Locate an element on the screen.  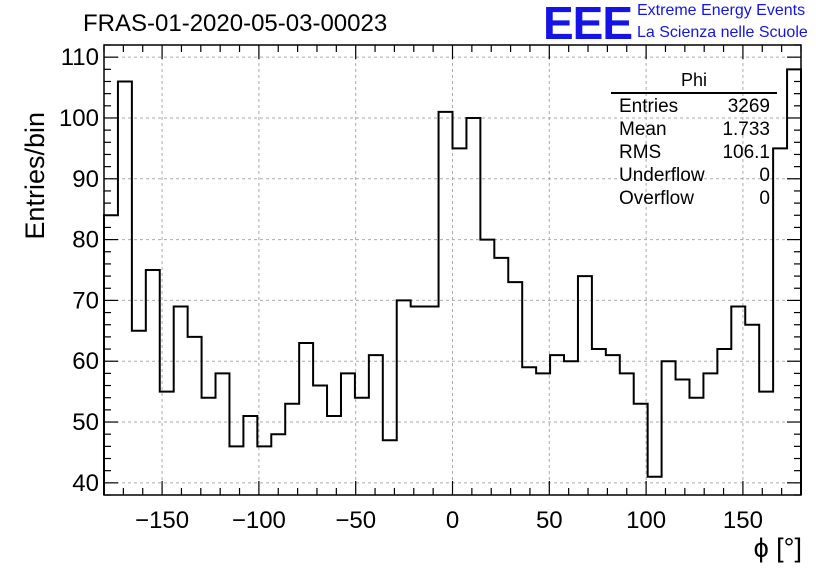
stats-value: 1.733 is located at coordinates (746, 129).